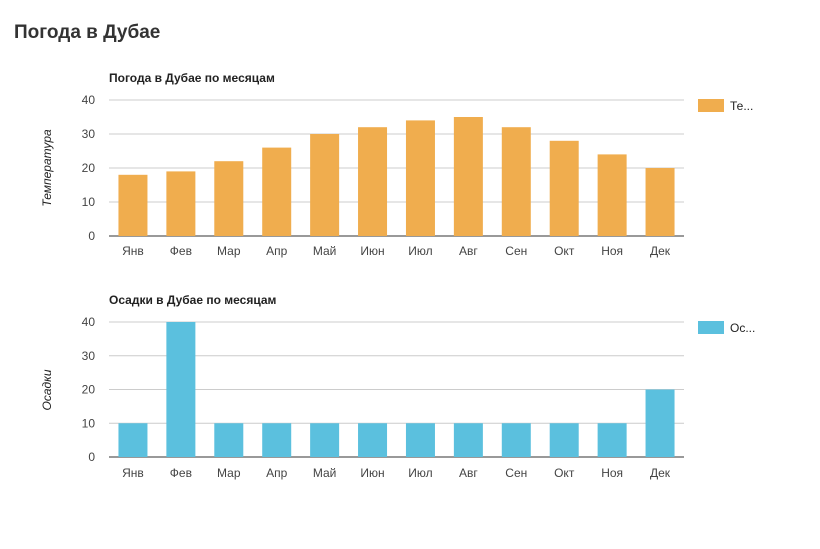 The width and height of the screenshot is (820, 549). I want to click on temperature-xtick-label: Окт, so click(564, 251).